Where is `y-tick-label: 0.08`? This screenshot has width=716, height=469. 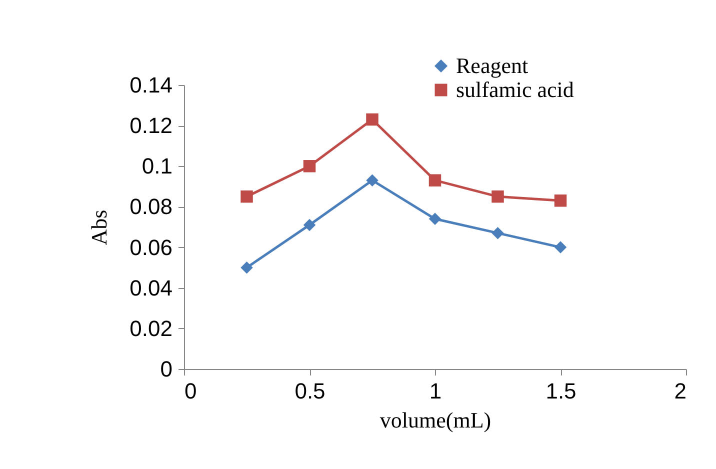
y-tick-label: 0.08 is located at coordinates (151, 207).